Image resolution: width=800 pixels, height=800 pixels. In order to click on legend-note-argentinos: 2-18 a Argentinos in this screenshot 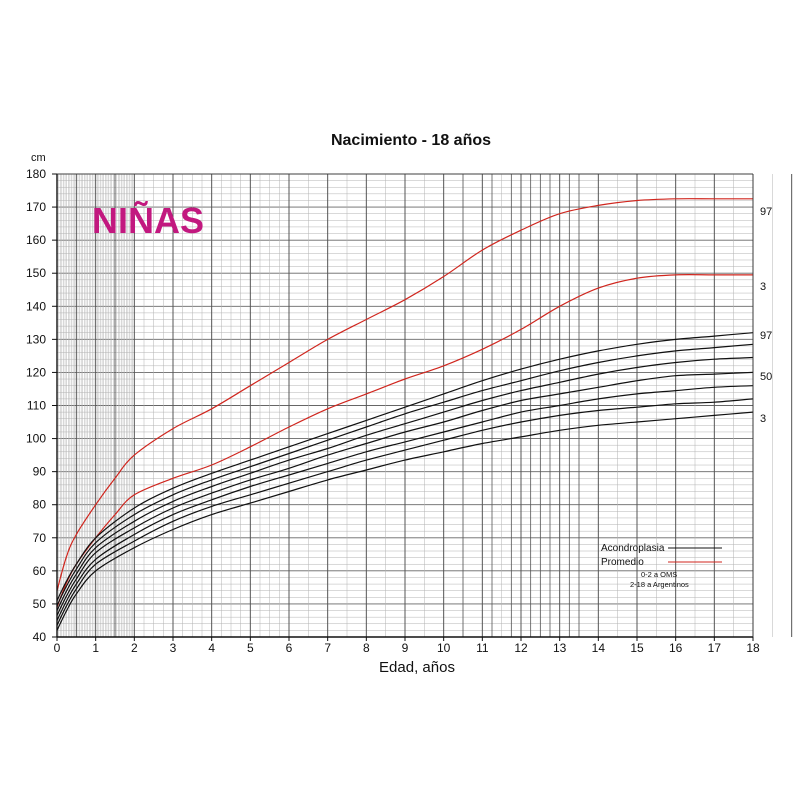, I will do `click(659, 584)`.